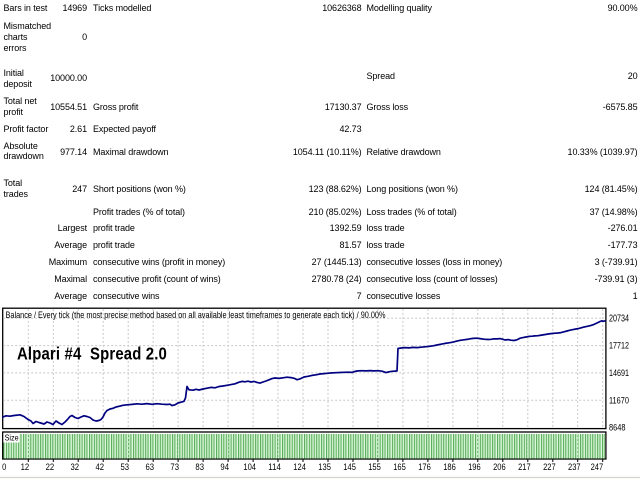  What do you see at coordinates (574, 467) in the screenshot?
I see `svg-text: 237` at bounding box center [574, 467].